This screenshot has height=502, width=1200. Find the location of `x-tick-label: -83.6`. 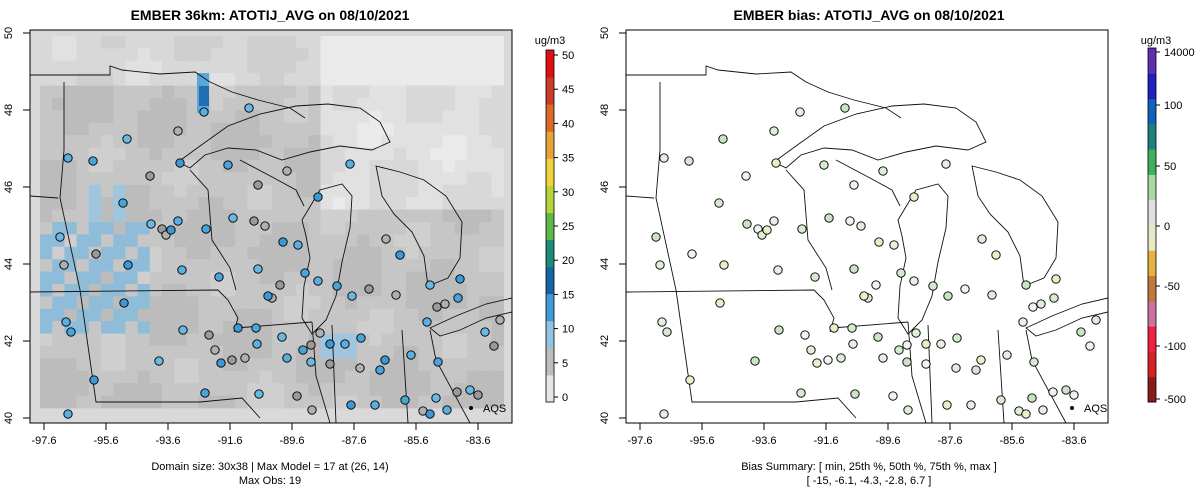

x-tick-label: -83.6 is located at coordinates (1073, 441).